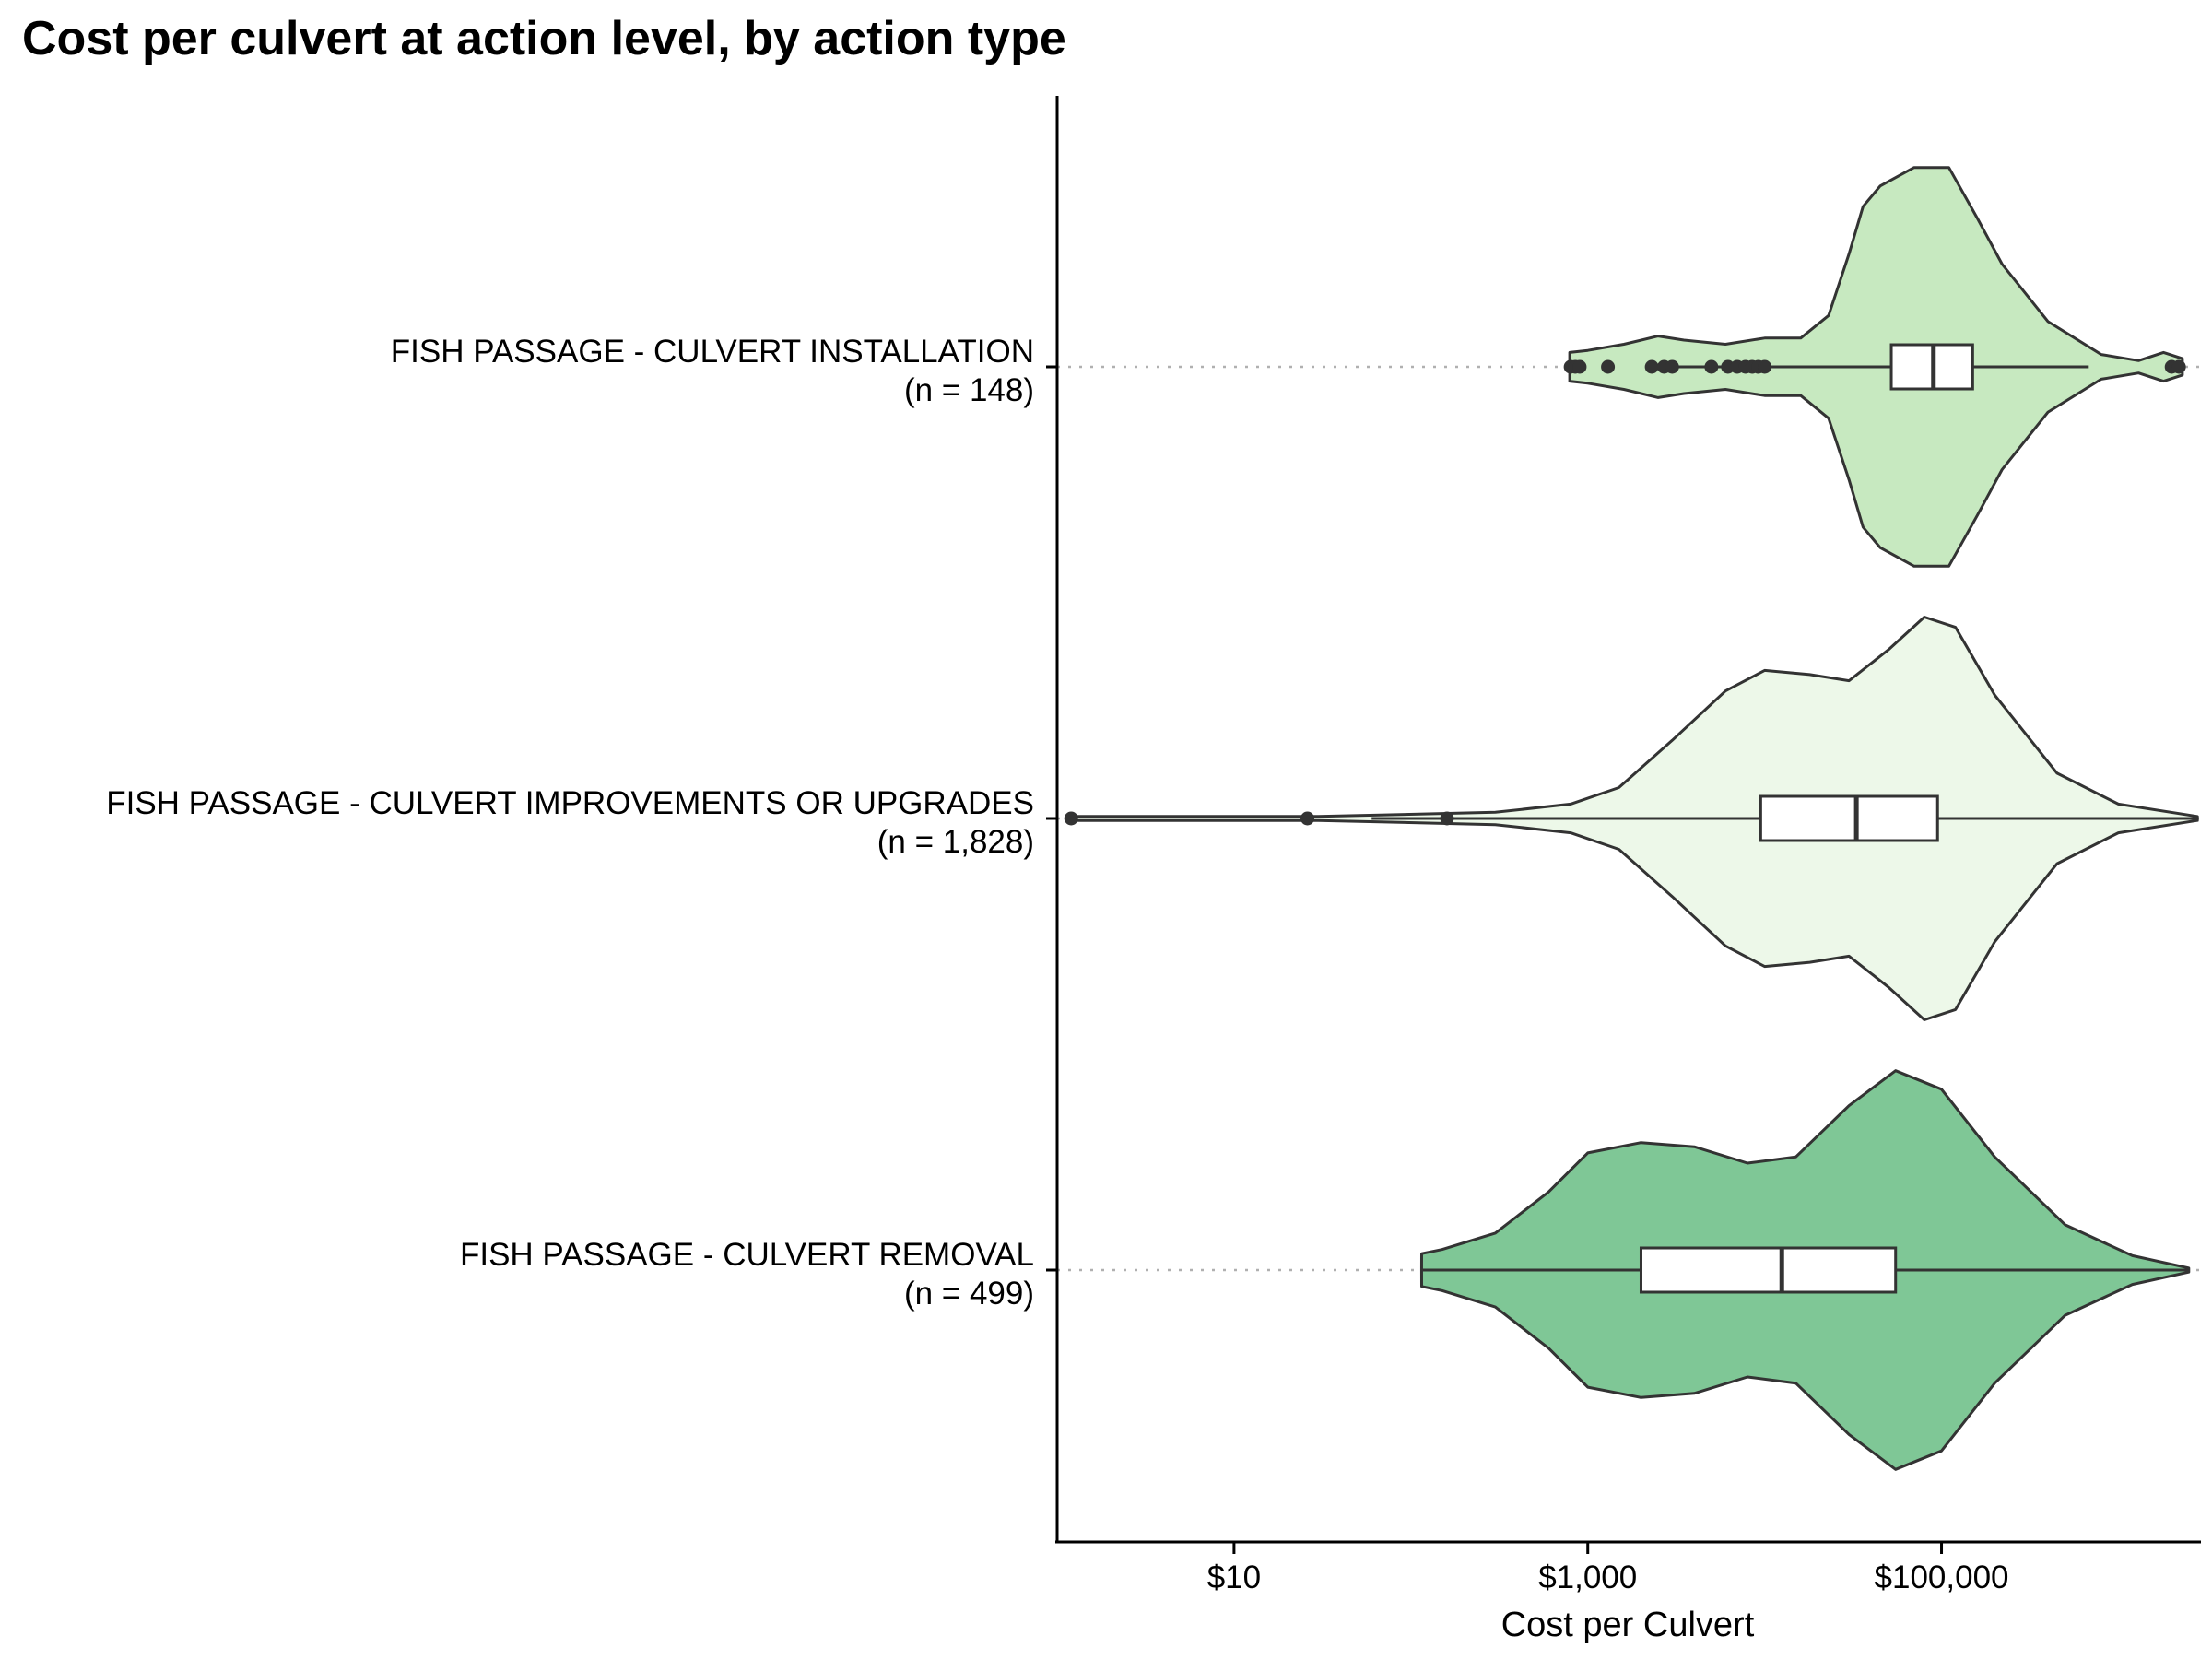  What do you see at coordinates (955, 842) in the screenshot?
I see `category-count-label: (n = 1,828)` at bounding box center [955, 842].